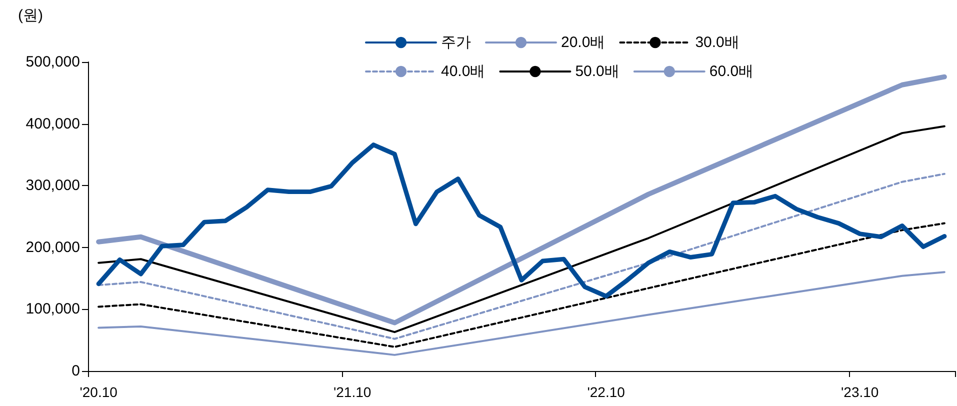  What do you see at coordinates (53, 185) in the screenshot?
I see `y-tick-label: 300,000` at bounding box center [53, 185].